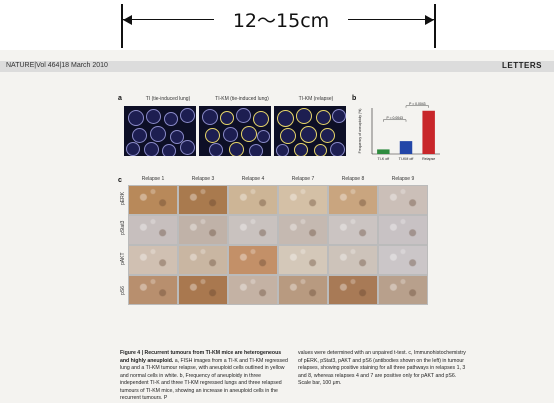 This screenshot has width=554, height=403. I want to click on ihc-row-label: pAKT, so click(123, 258).